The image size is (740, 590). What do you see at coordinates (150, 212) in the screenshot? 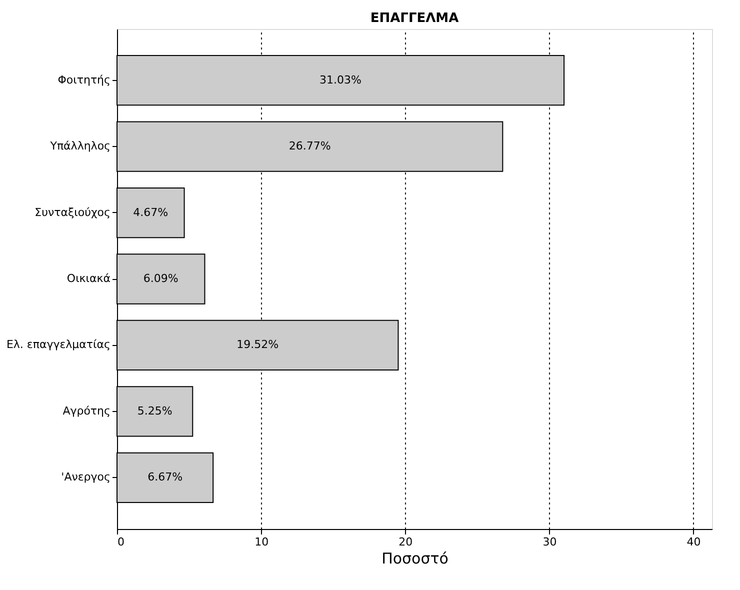
I see `data-label: 4.67%` at bounding box center [150, 212].